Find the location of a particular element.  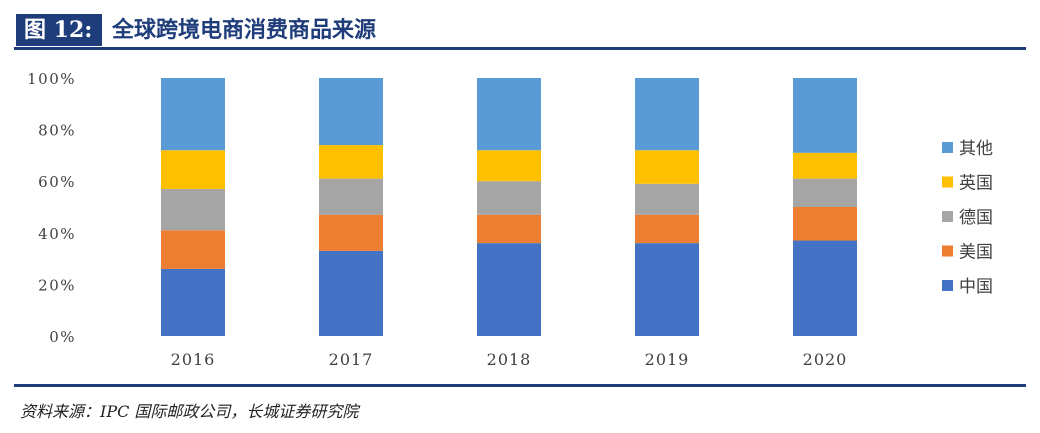

x-tick-label: 2019 is located at coordinates (667, 359).